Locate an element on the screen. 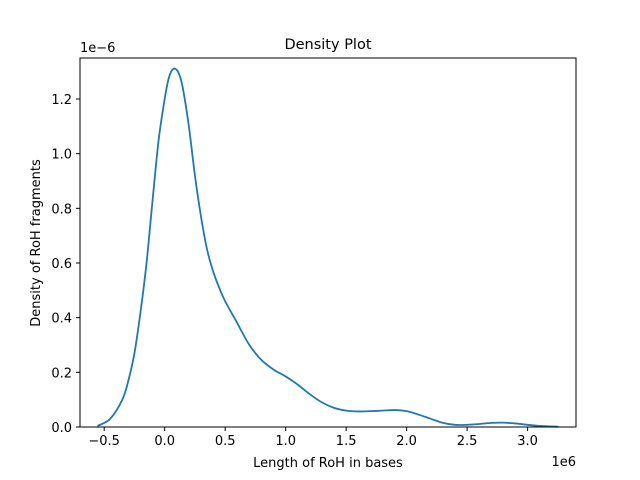 Image resolution: width=640 pixels, height=480 pixels. y-axis-ticks: 0.0 0.2 0.4 0.6 0.8 1.0 1.2 is located at coordinates (65, 264).